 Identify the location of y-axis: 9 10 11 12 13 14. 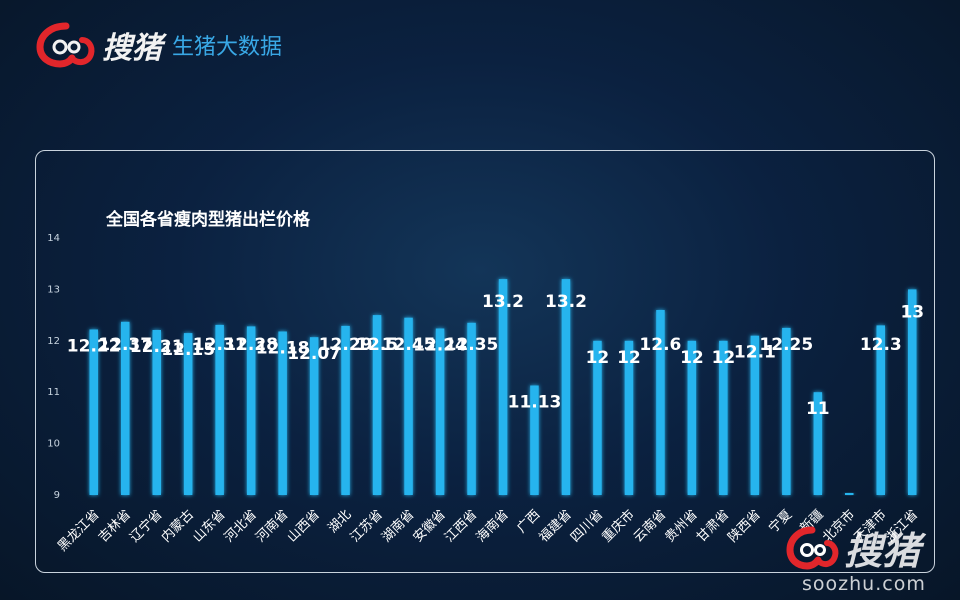
(53, 367).